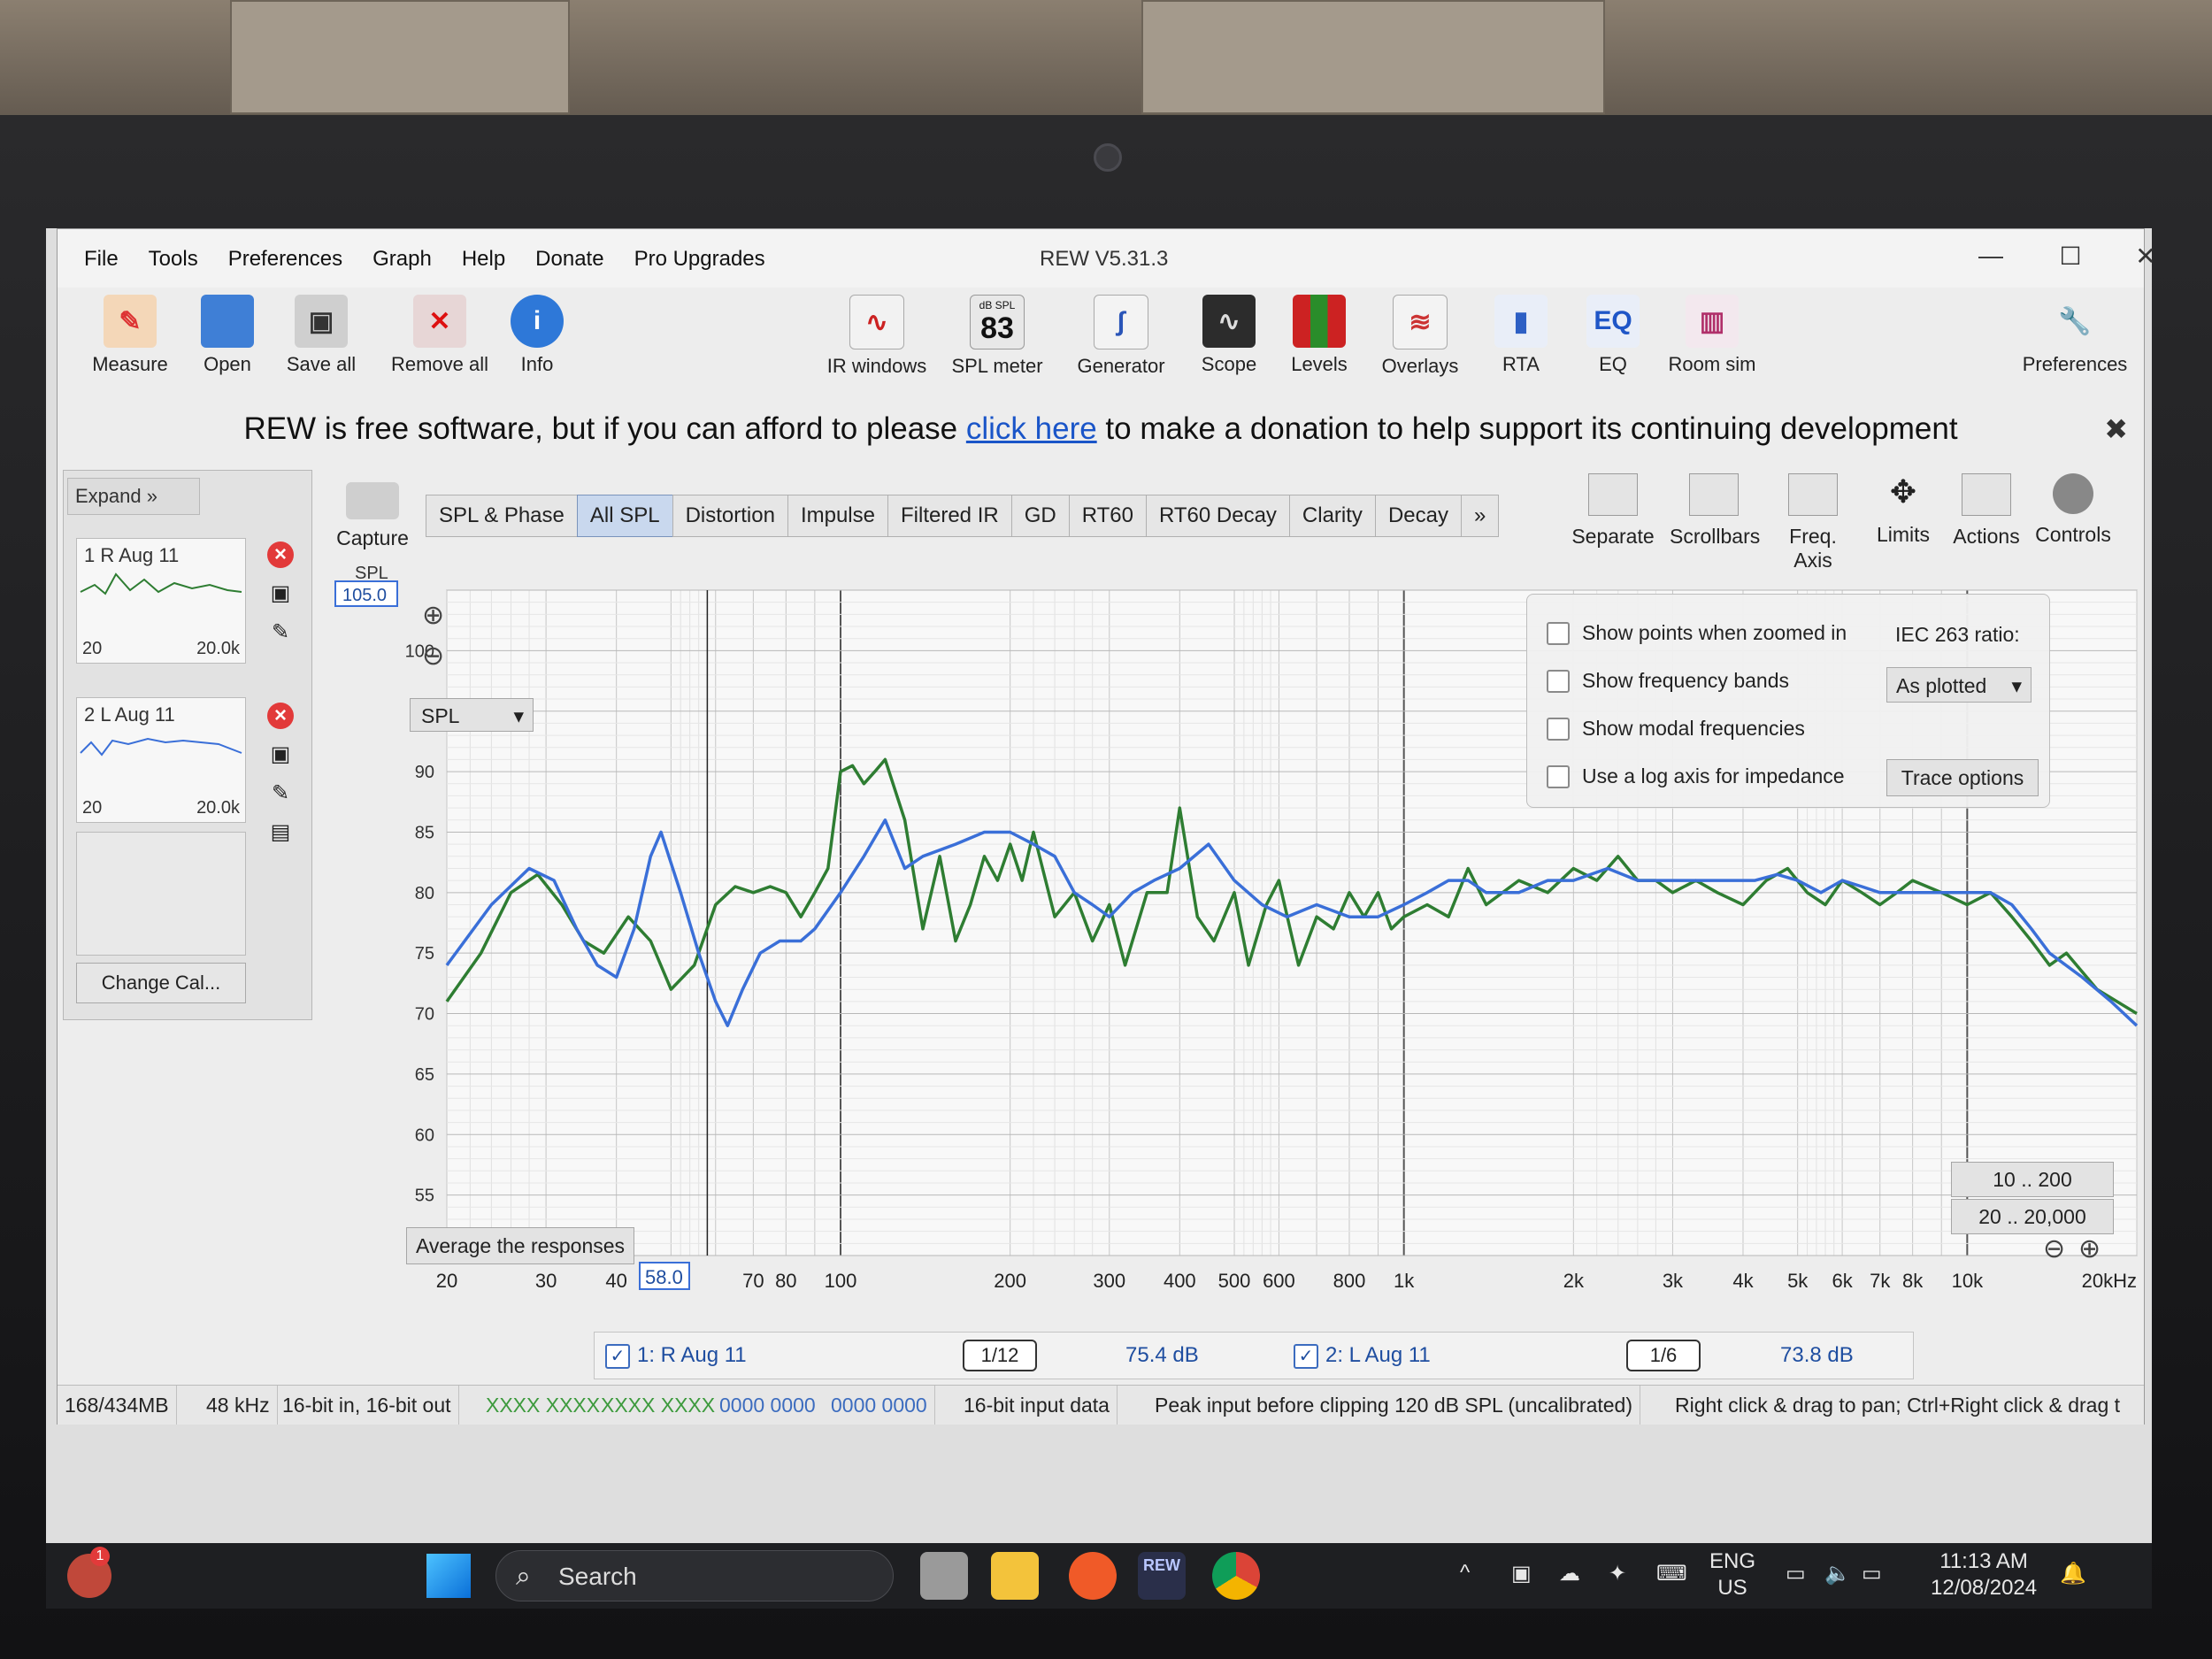 The image size is (2212, 1659). Describe the element at coordinates (1672, 1574) in the screenshot. I see `keyboard-icon: ⌨` at that location.